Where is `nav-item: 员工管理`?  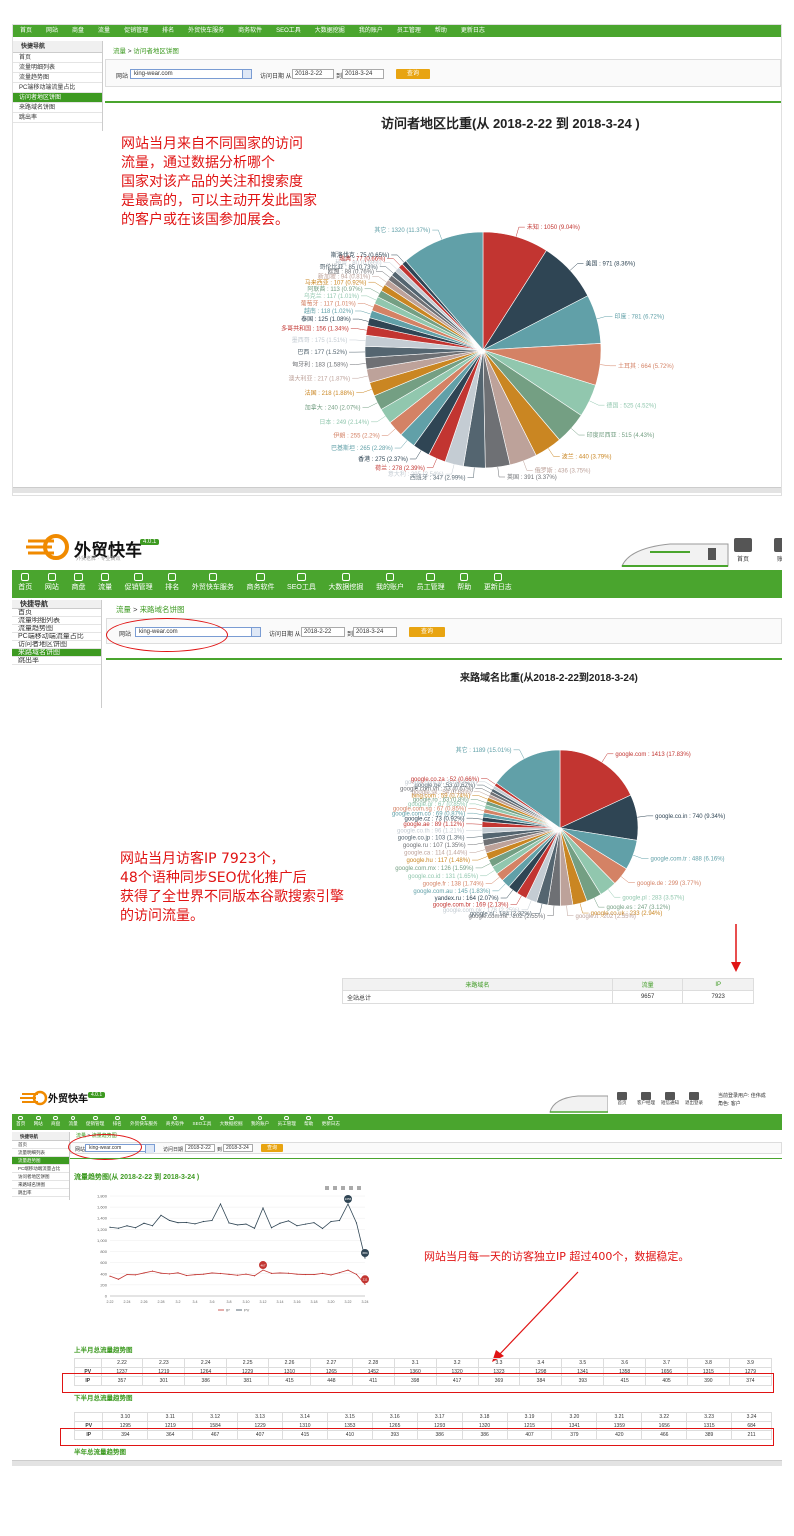
nav-item: 员工管理 is located at coordinates (430, 584).